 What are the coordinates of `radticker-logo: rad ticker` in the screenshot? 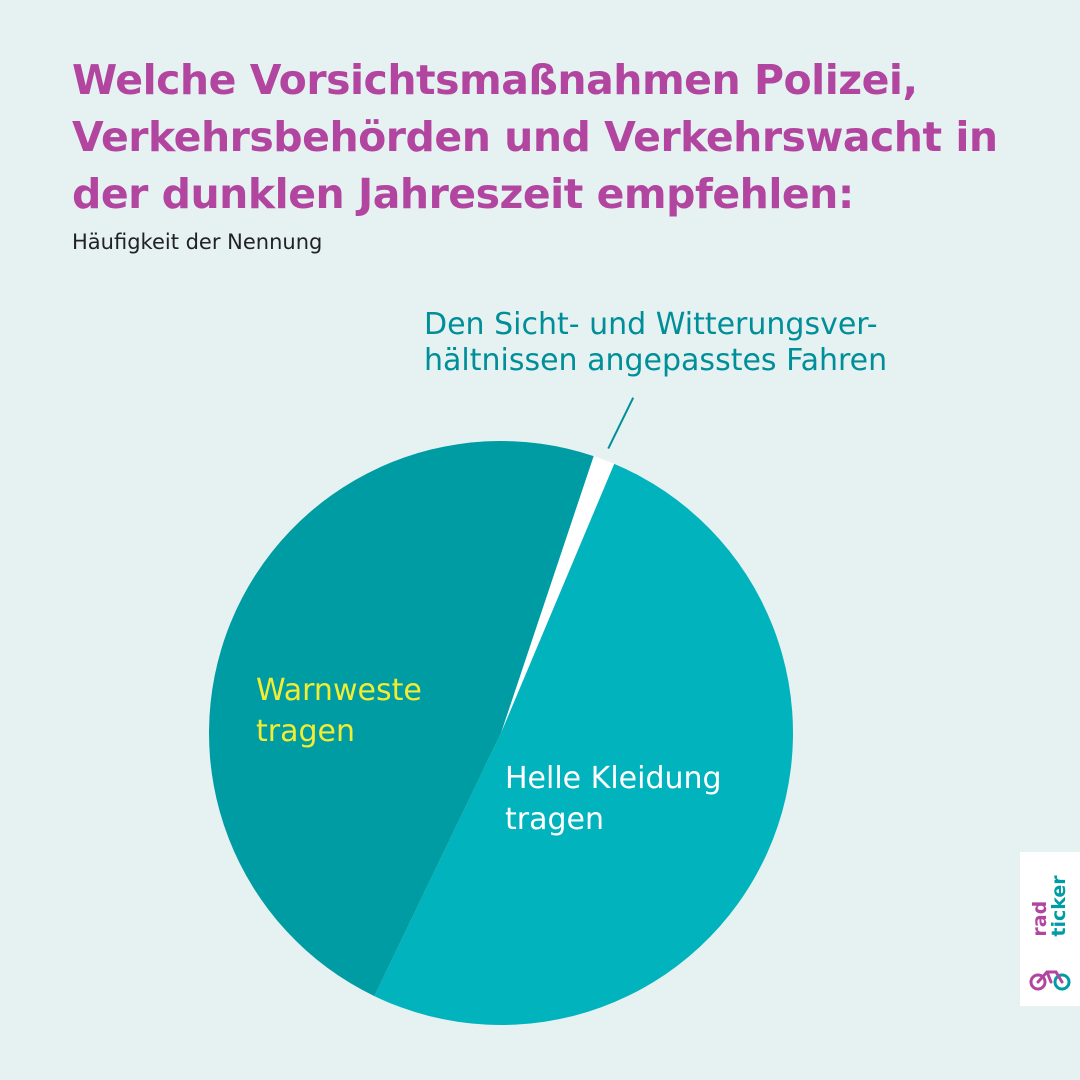 It's located at (1050, 929).